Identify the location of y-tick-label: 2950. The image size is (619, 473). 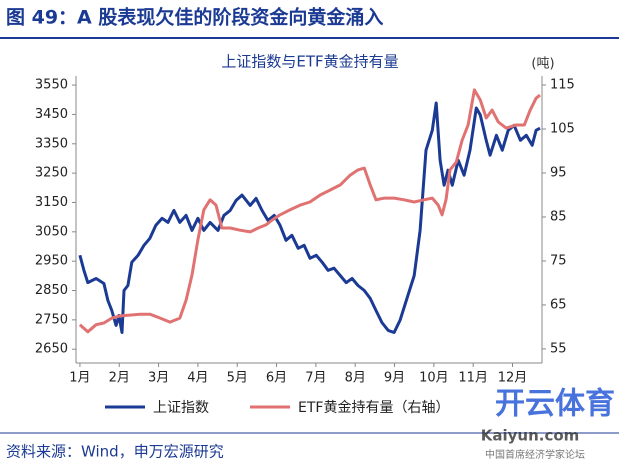
(51, 261).